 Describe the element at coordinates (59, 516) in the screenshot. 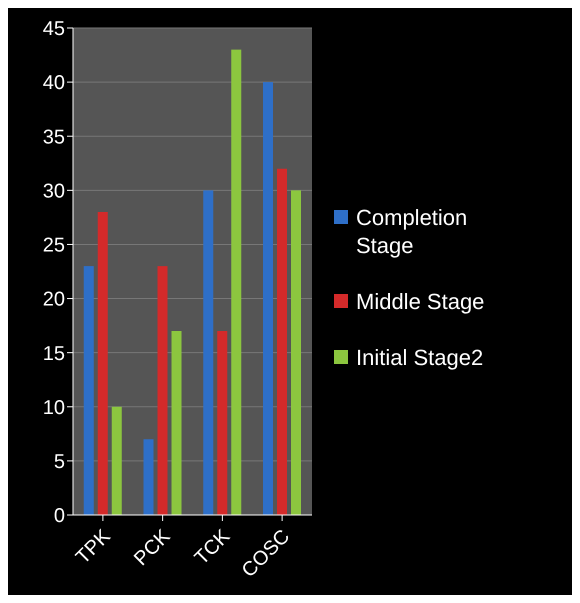

I see `y-tick-label: 0` at that location.